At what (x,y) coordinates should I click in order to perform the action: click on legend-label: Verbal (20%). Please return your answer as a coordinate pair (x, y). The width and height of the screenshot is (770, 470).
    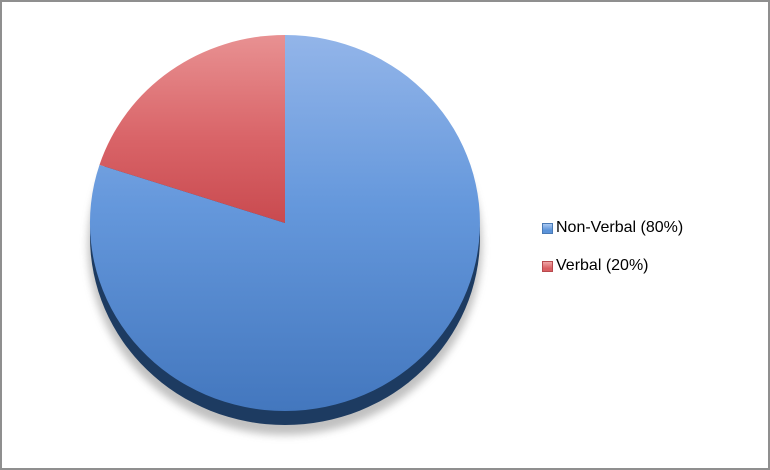
    Looking at the image, I should click on (602, 265).